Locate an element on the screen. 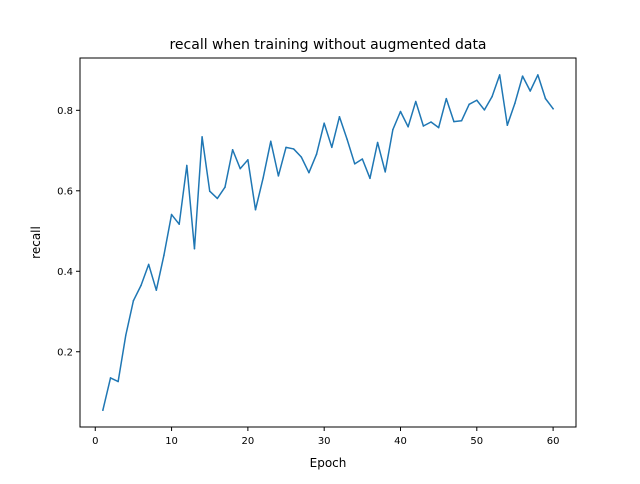 The height and width of the screenshot is (484, 640). y-tick-label: 0.8 is located at coordinates (65, 111).